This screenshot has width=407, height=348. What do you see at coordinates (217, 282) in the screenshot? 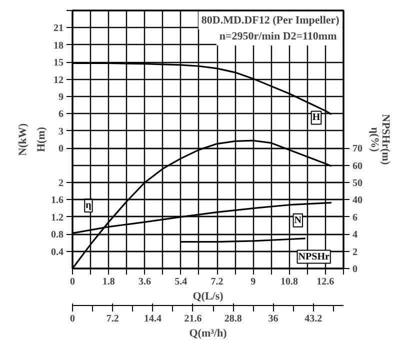
I see `x-tick-label: 7.2` at bounding box center [217, 282].